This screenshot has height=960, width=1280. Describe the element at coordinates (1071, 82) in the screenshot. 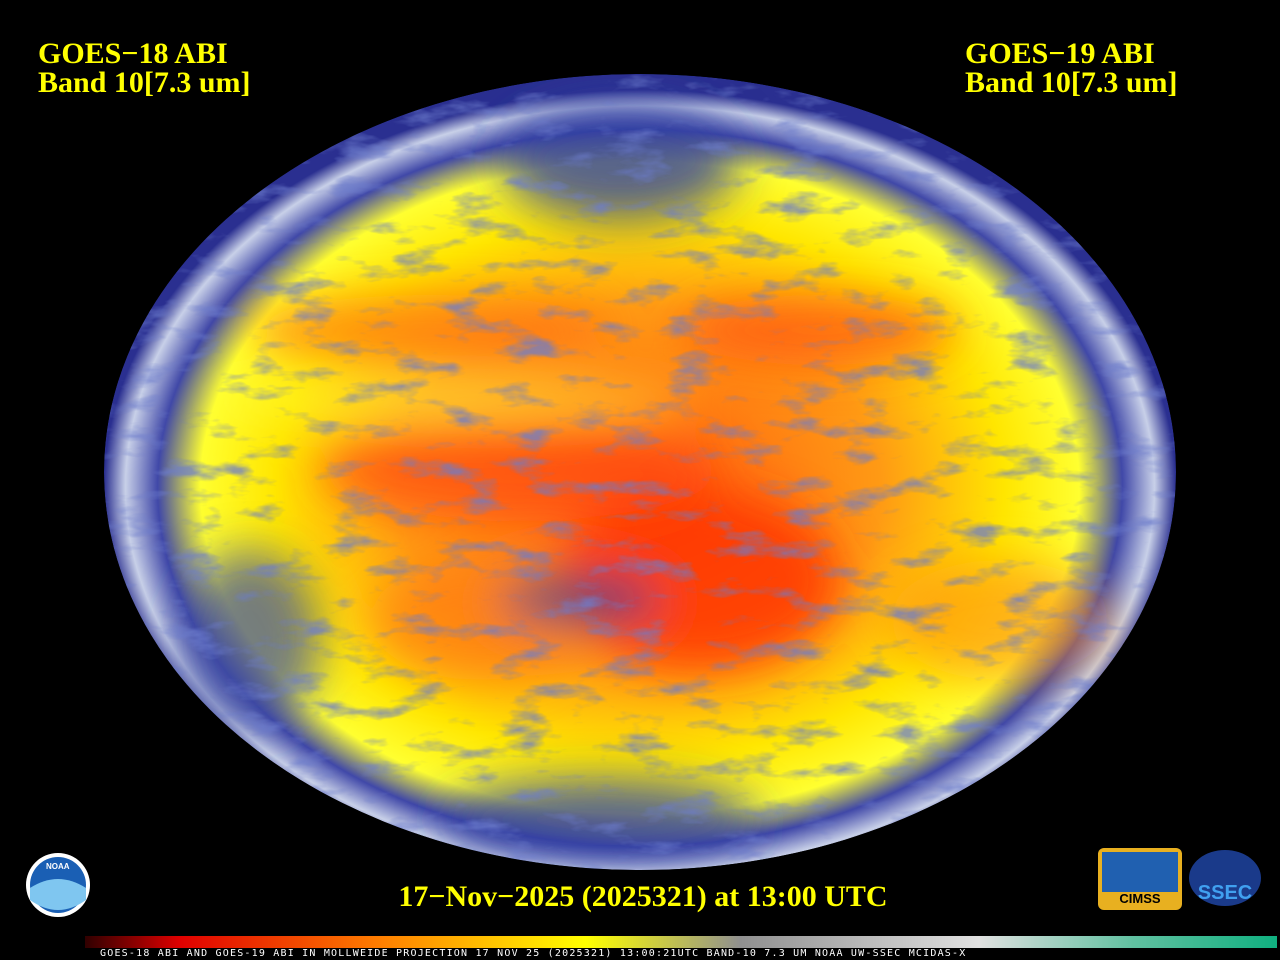

I see `right-band: Band 10[7.3 um]` at that location.